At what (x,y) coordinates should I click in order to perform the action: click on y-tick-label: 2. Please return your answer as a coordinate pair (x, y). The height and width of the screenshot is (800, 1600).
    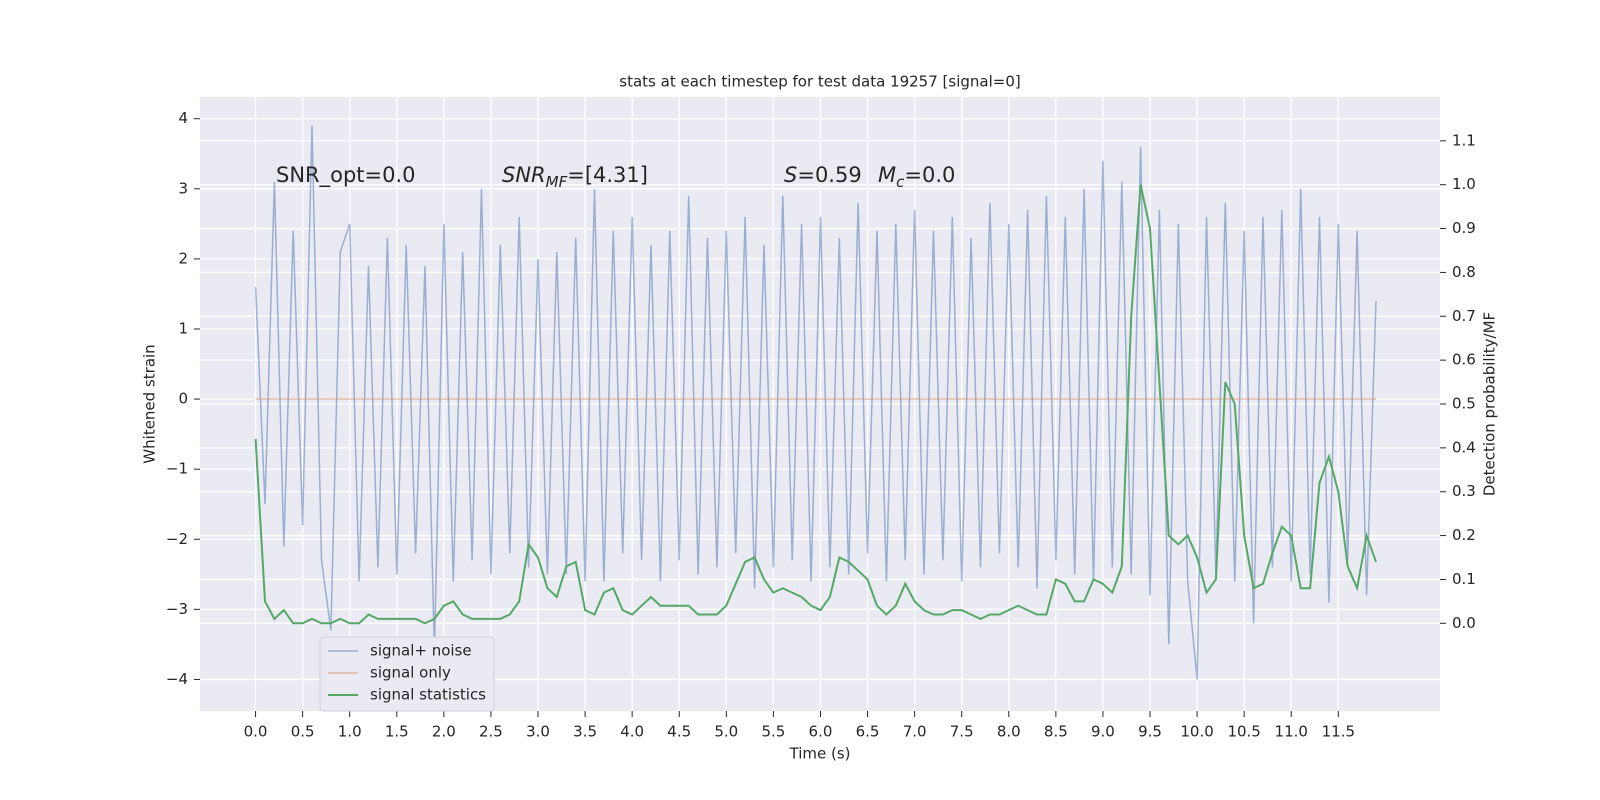
    Looking at the image, I should click on (183, 258).